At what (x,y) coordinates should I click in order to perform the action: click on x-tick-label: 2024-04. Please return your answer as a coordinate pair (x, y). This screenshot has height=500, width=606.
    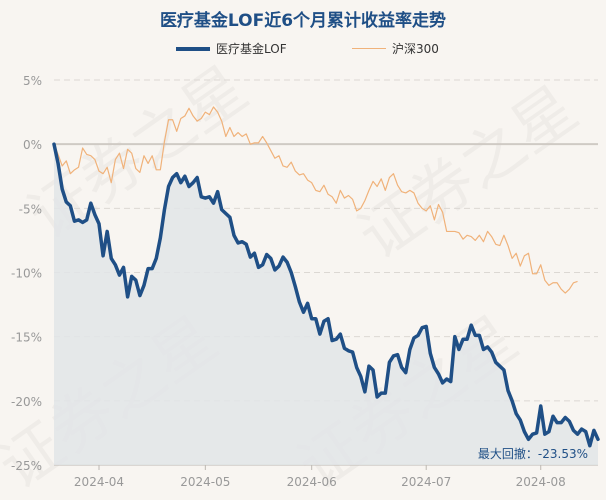
    Looking at the image, I should click on (99, 482).